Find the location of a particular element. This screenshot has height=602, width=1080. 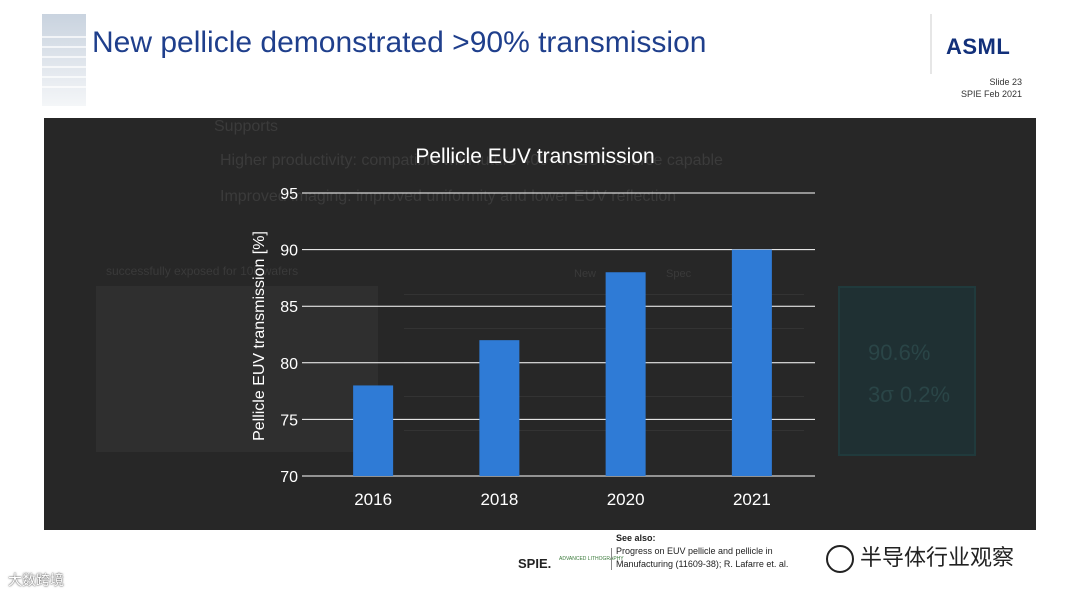

y-tick-label: 90 is located at coordinates (289, 251).